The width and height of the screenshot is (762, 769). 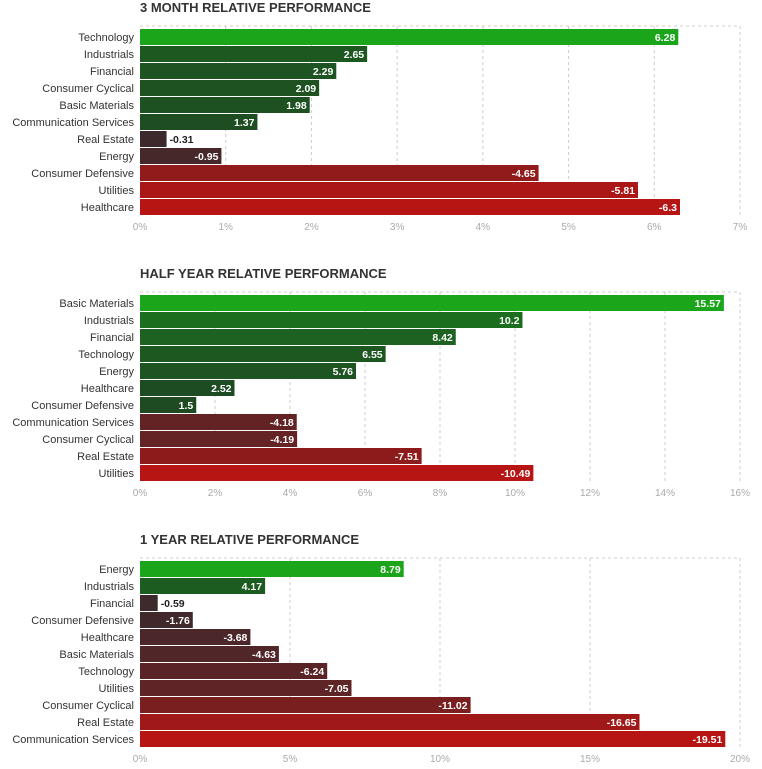 What do you see at coordinates (665, 38) in the screenshot?
I see `data-label: 6.28` at bounding box center [665, 38].